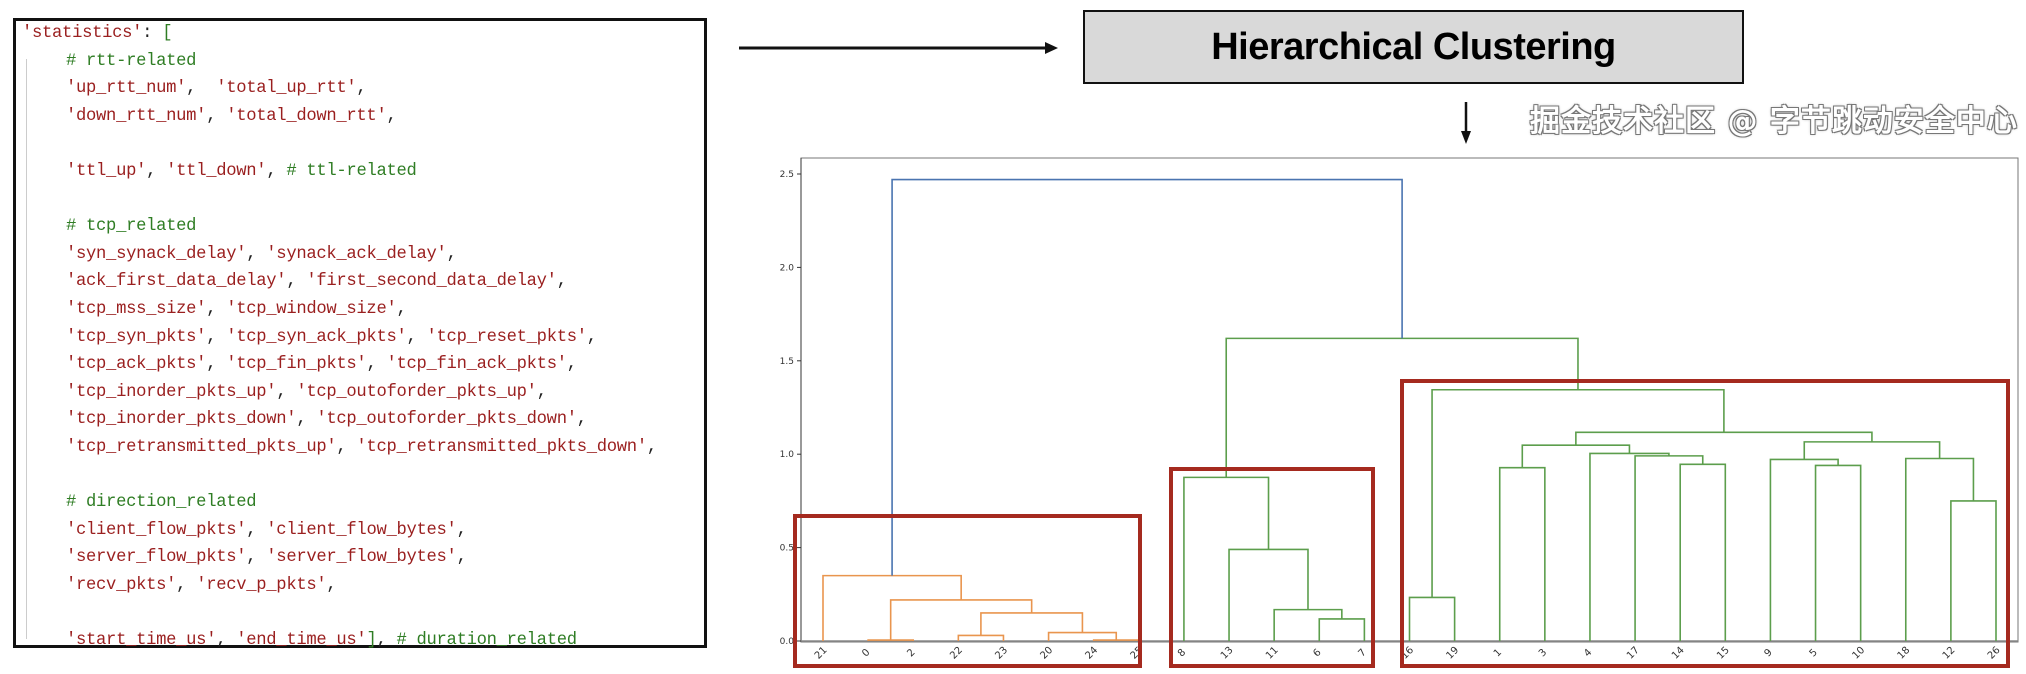 This screenshot has height=674, width=2026. Describe the element at coordinates (216, 171) in the screenshot. I see `code-string: 'ttl_down'` at that location.